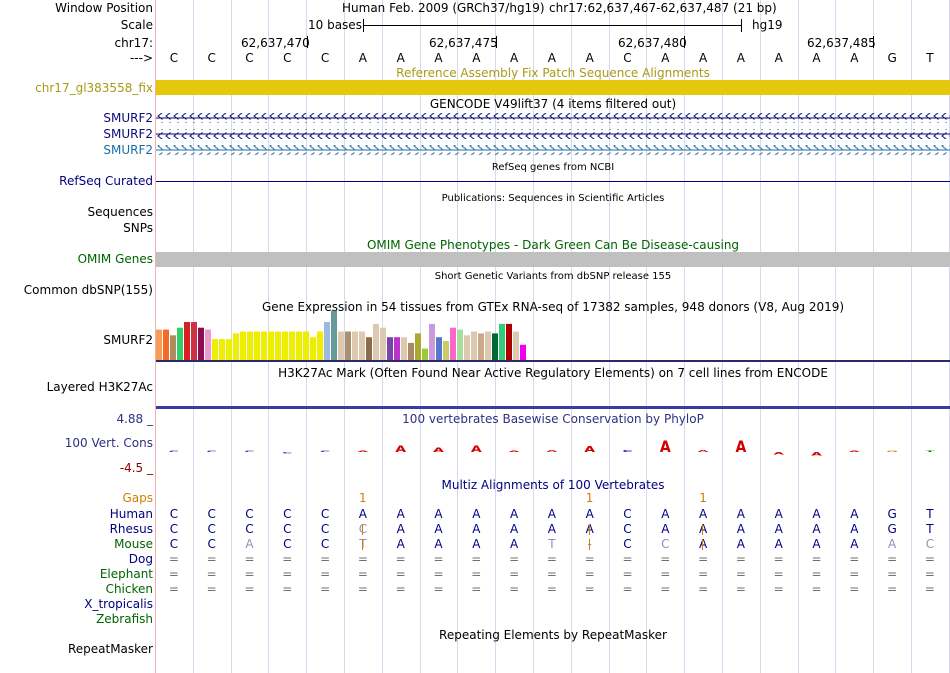 Image resolution: width=950 pixels, height=673 pixels. What do you see at coordinates (128, 150) in the screenshot?
I see `track-label-gencode-3: SMURF2` at bounding box center [128, 150].